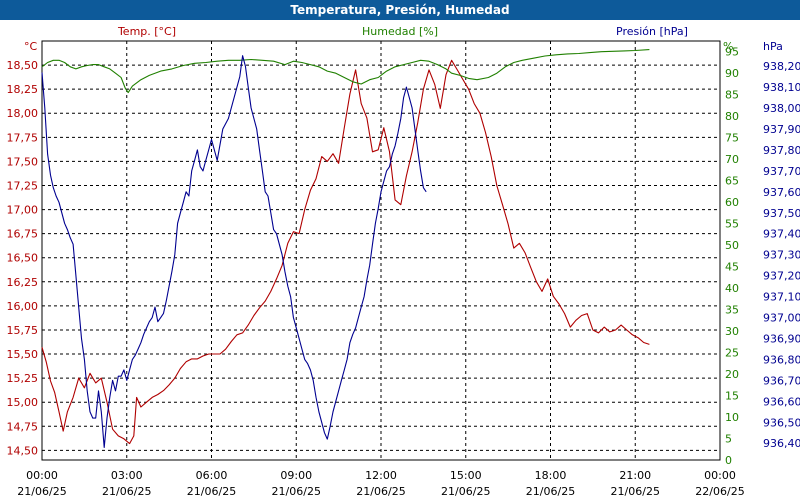  I want to click on humidity-tick-label: 75, so click(732, 138).